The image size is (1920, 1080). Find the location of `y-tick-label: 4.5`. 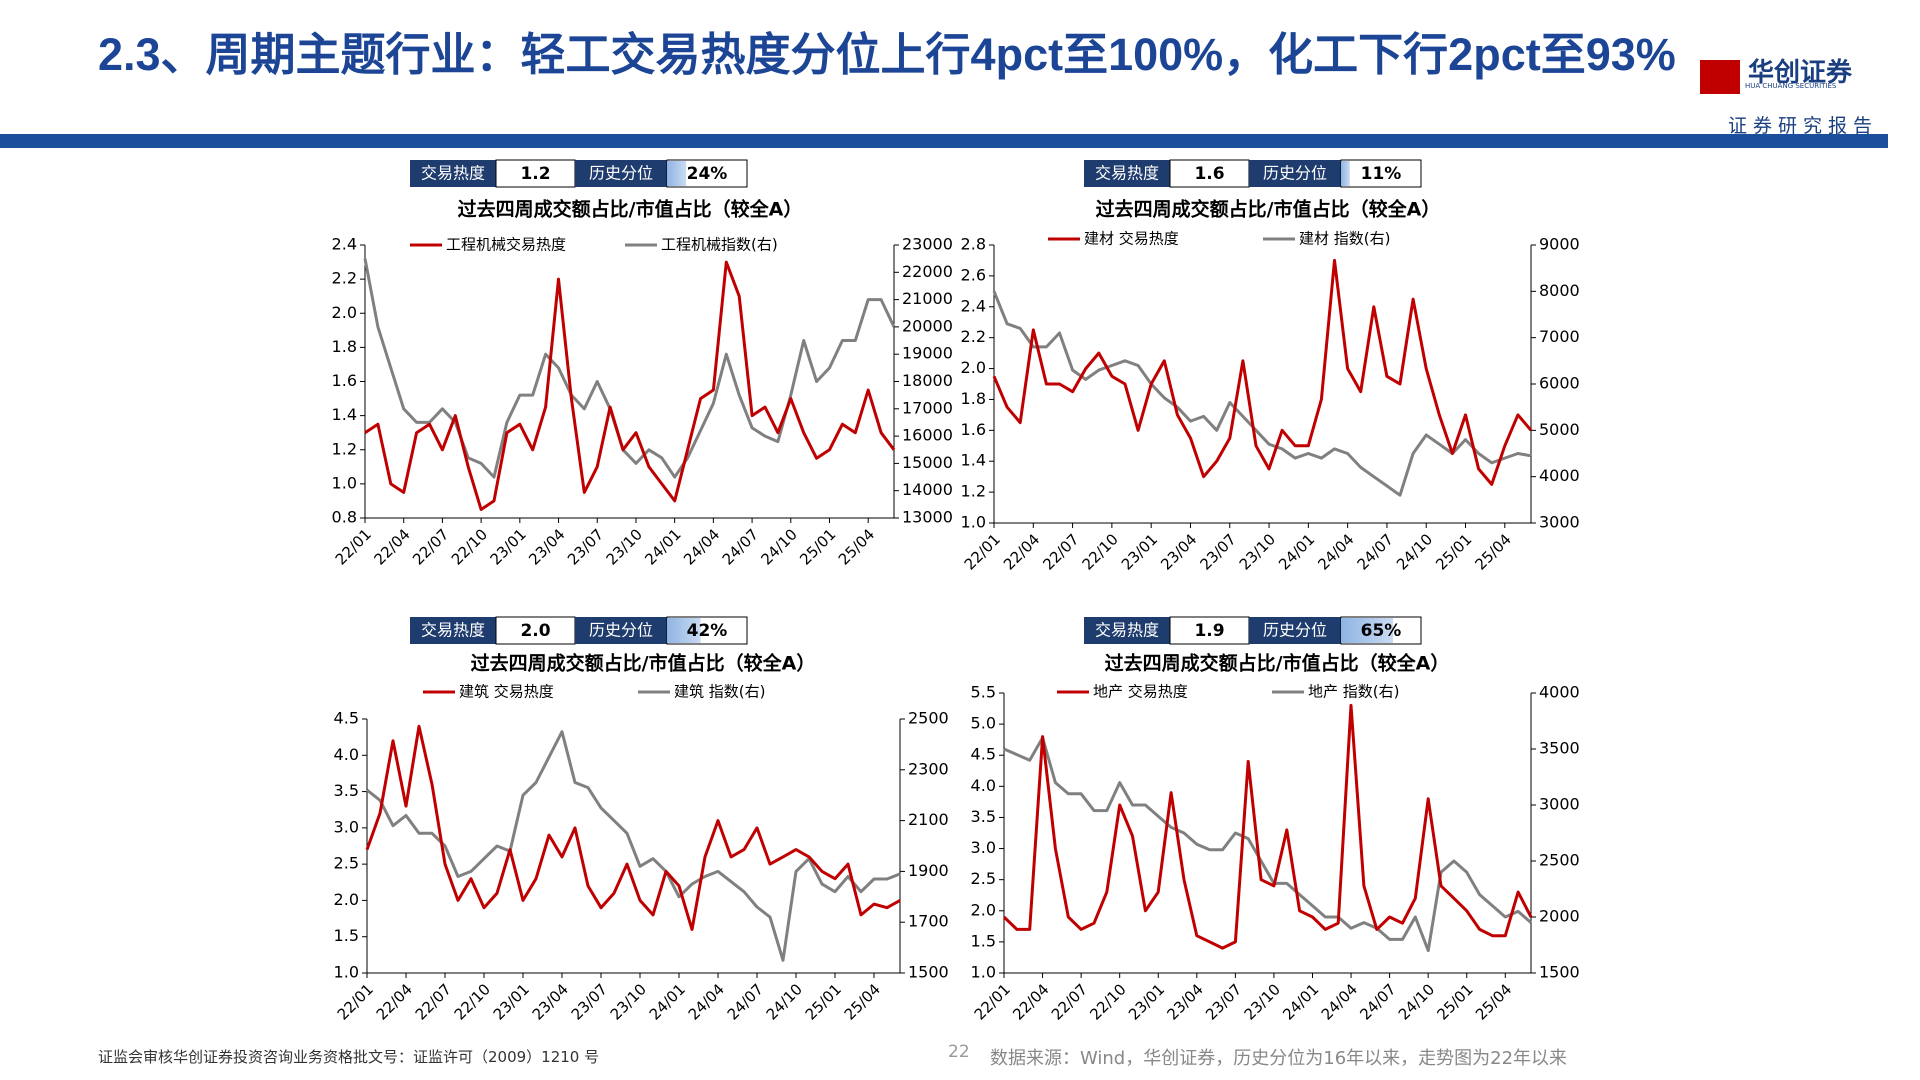

y-tick-label: 4.5 is located at coordinates (983, 754).